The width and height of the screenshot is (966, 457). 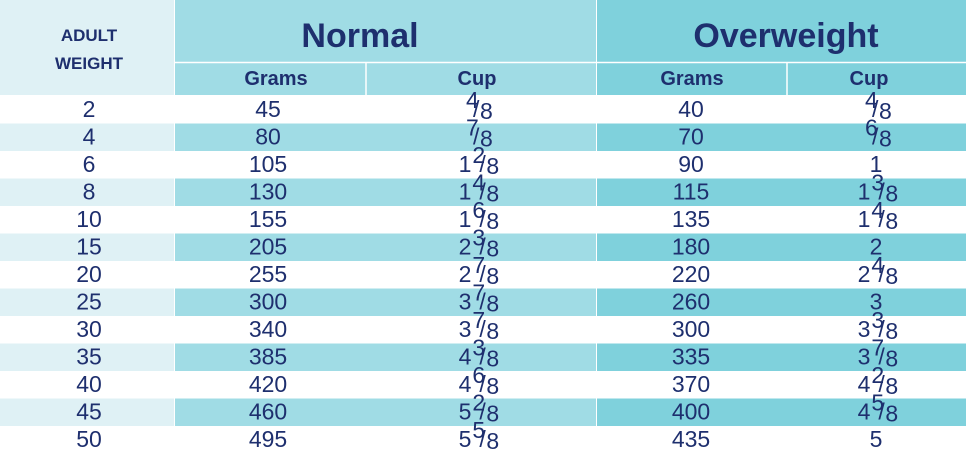 I want to click on row-6-normal-cup-slash: /, so click(x=482, y=164).